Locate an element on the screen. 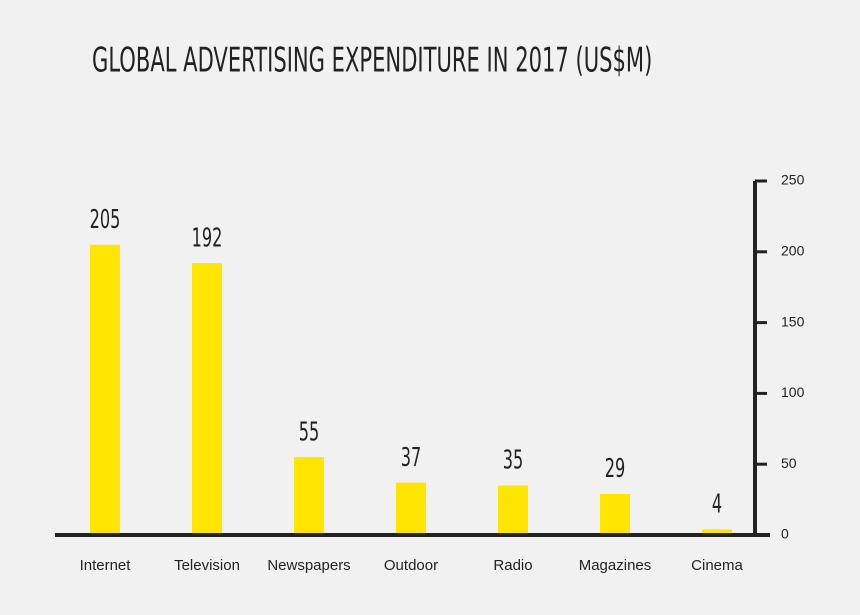 This screenshot has height=615, width=860. y-tick-label: 150 is located at coordinates (793, 321).